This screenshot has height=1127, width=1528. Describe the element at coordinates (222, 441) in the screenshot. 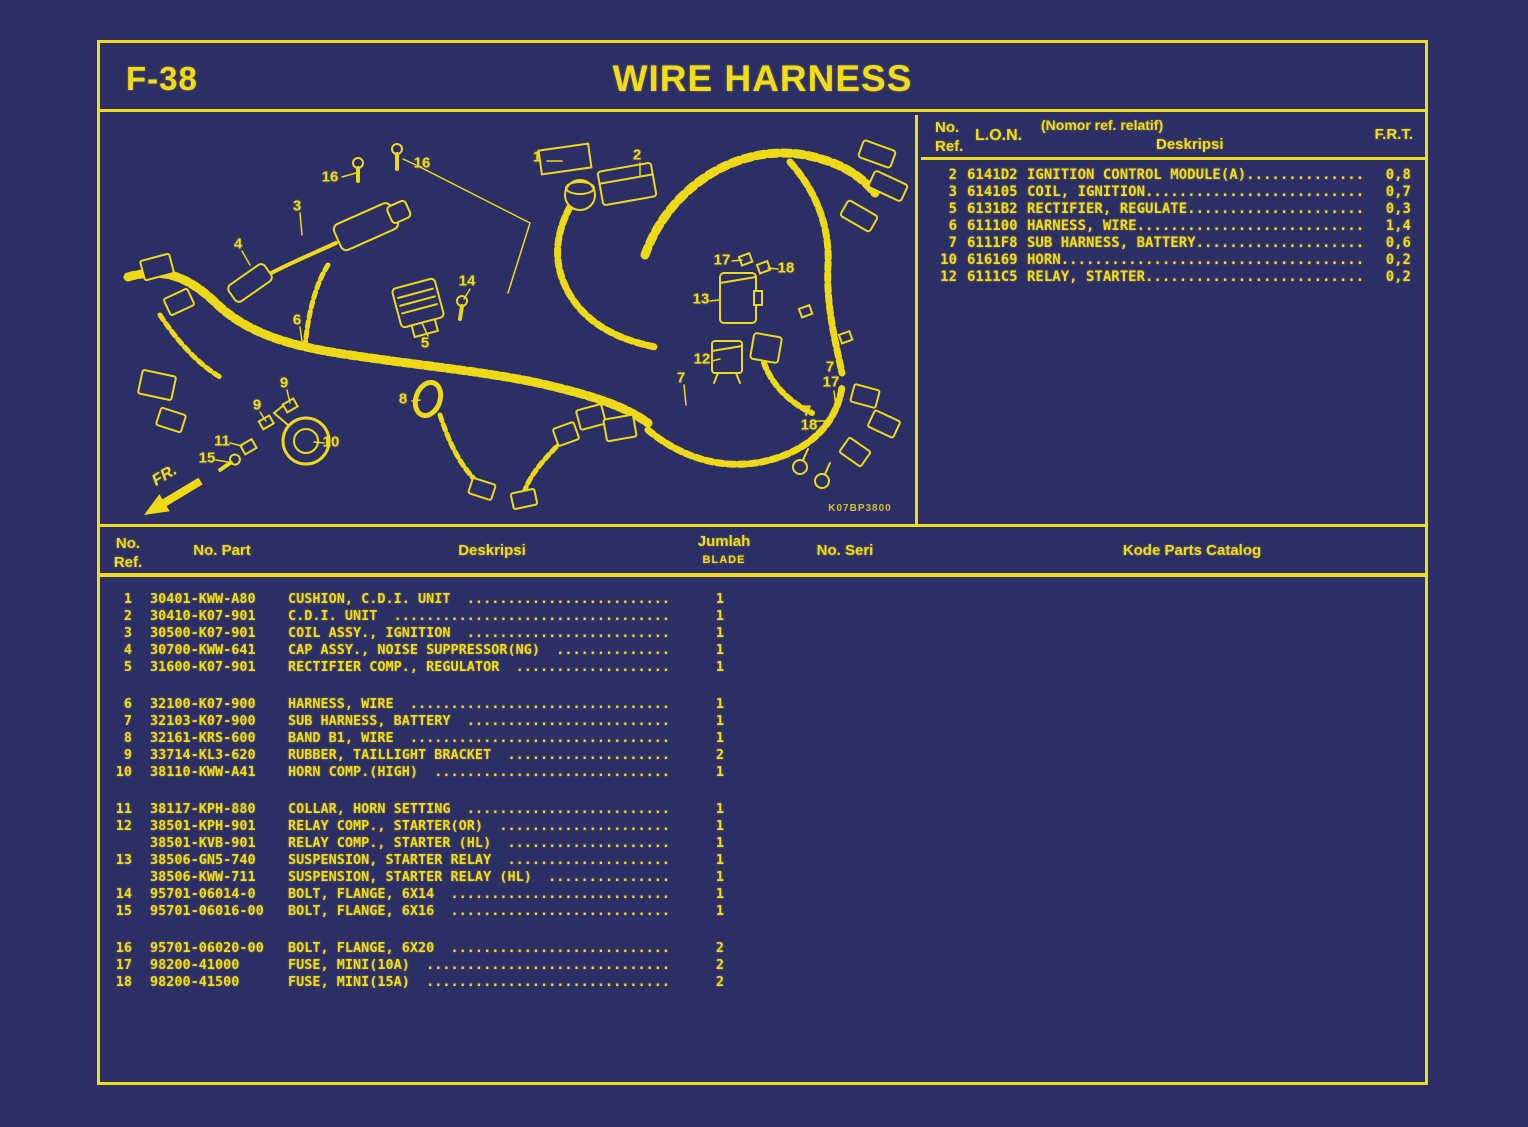

I see `diagram-callout-11: 11` at that location.